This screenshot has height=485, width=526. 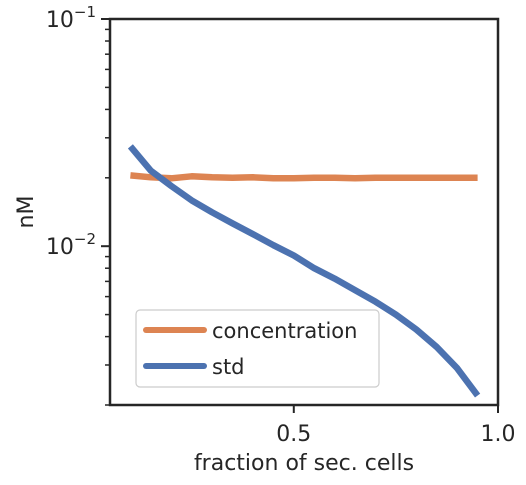 What do you see at coordinates (498, 434) in the screenshot?
I see `x-tick-label: 1.0` at bounding box center [498, 434].